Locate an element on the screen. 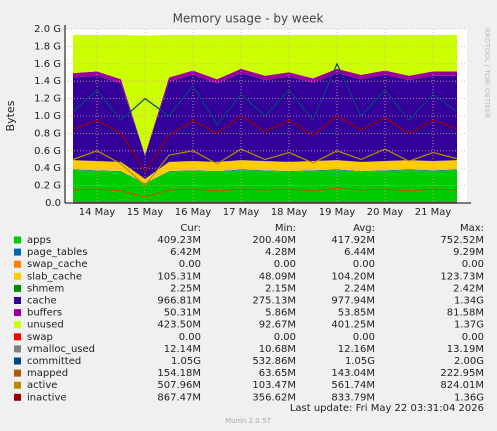 This screenshot has height=431, width=497. legend-label: page_tables is located at coordinates (57, 252).